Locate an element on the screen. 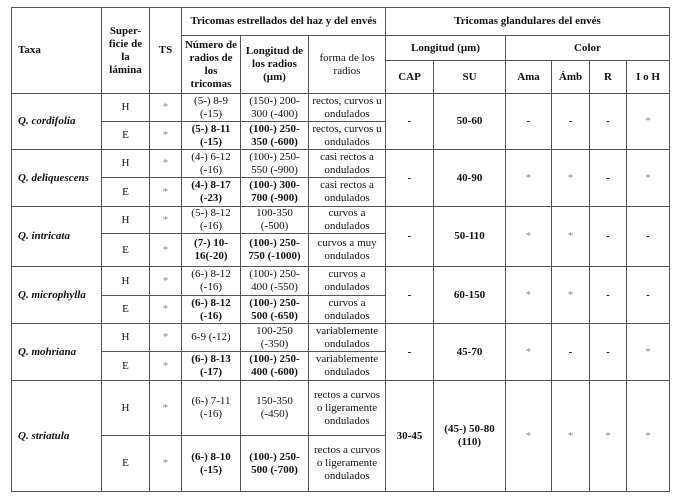 Image resolution: width=679 pixels, height=497 pixels. header-su: SU is located at coordinates (469, 77).